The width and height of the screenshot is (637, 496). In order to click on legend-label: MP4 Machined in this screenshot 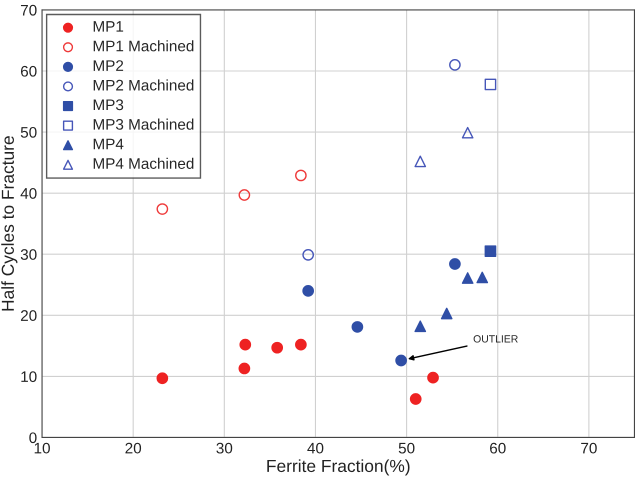, I will do `click(144, 163)`.